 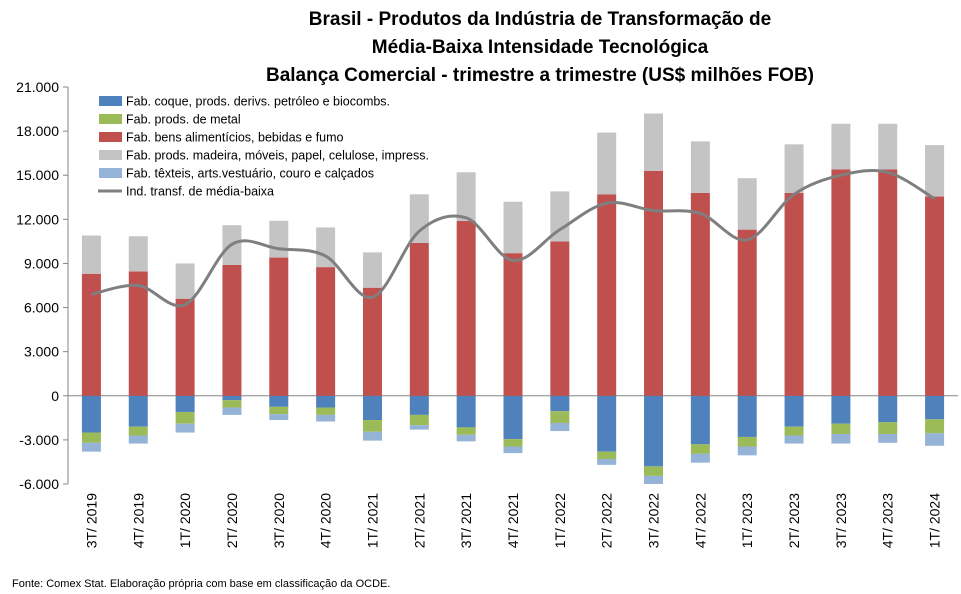 What do you see at coordinates (37, 87) in the screenshot?
I see `y-tick-label: 21.000` at bounding box center [37, 87].